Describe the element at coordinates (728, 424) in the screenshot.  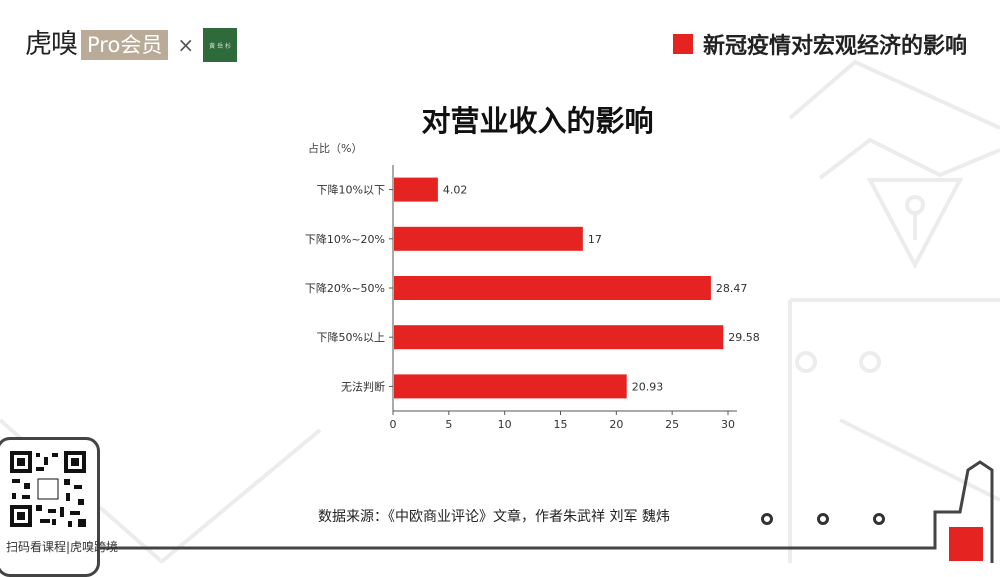
I see `x-tick-label: 30` at that location.